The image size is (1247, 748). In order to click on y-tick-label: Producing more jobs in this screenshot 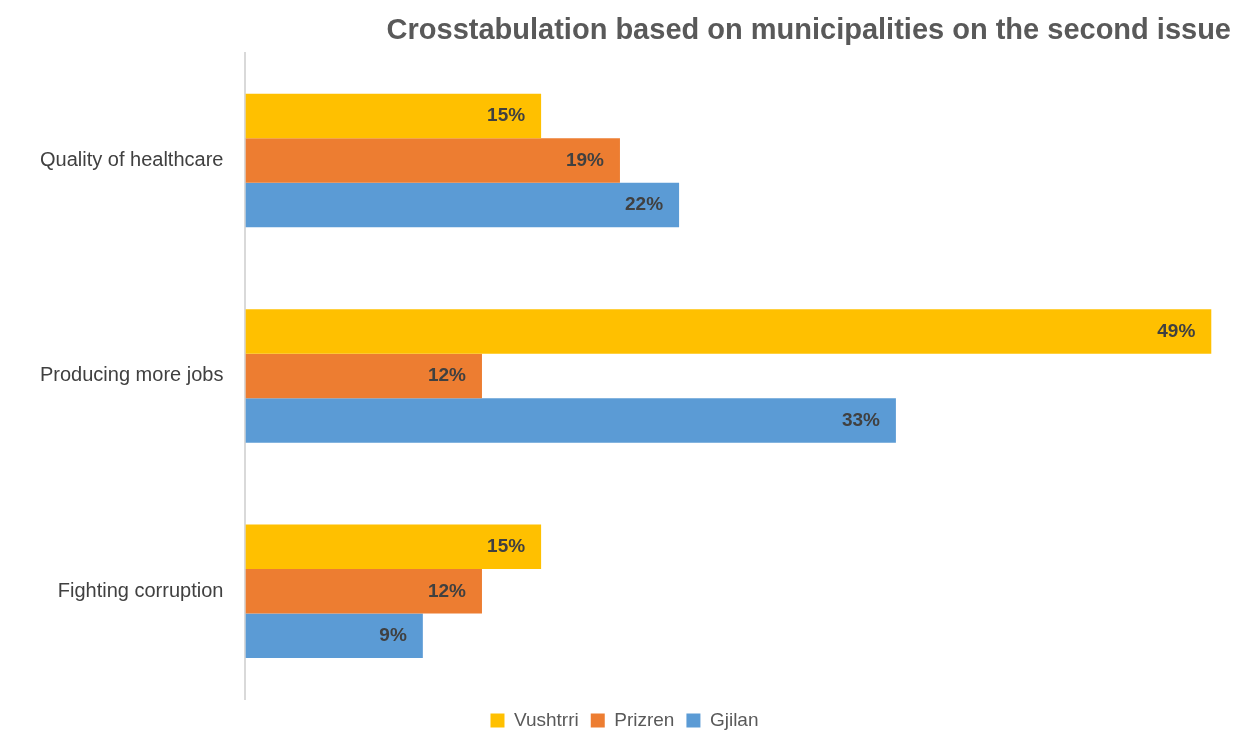, I will do `click(132, 374)`.